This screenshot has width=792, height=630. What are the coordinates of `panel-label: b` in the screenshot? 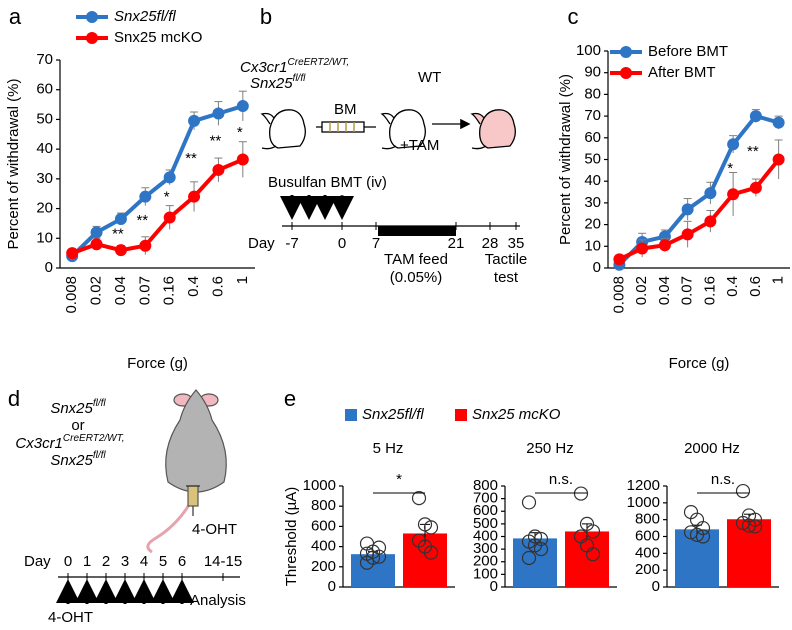 It's located at (266, 16).